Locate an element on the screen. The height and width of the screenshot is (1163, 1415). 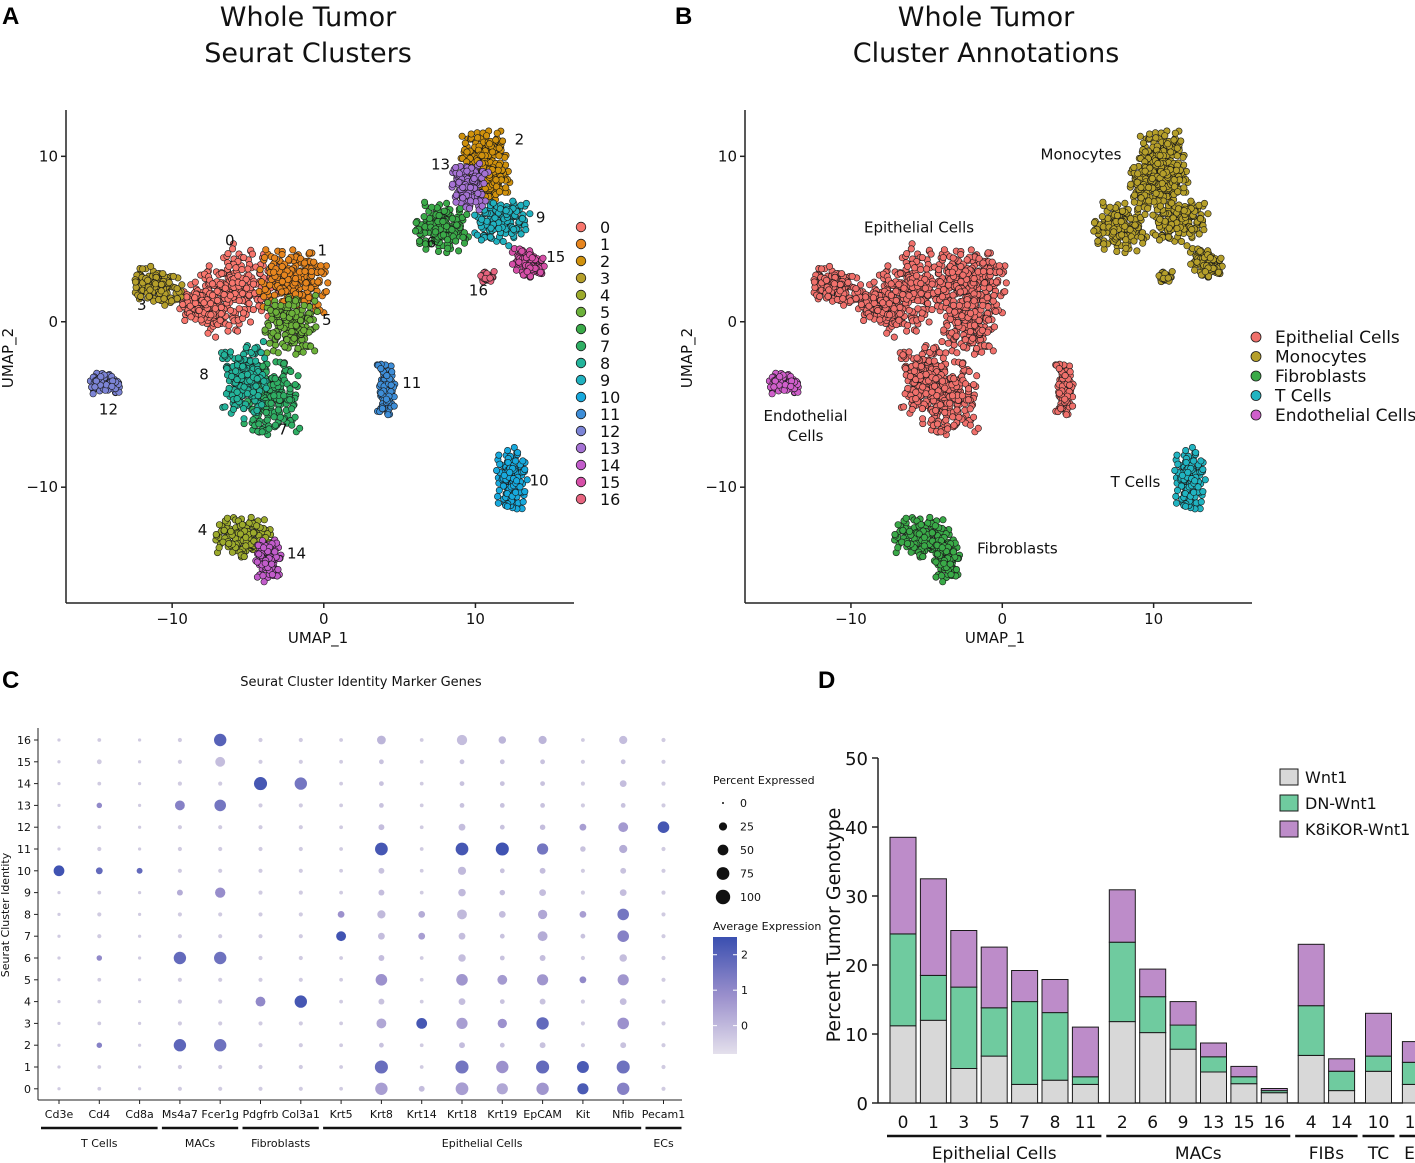
umap-a-x-label: UMAP_1 is located at coordinates (318, 638).